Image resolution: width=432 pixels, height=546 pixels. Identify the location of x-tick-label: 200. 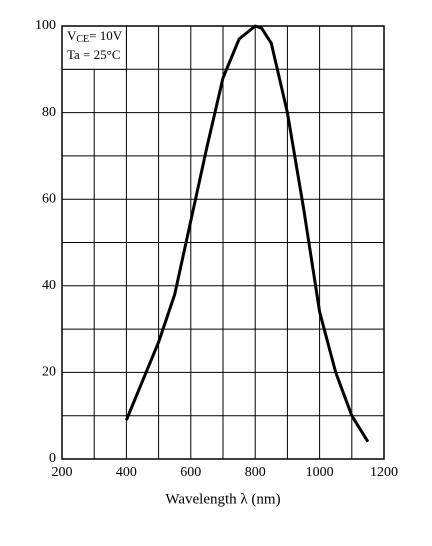
(62, 472).